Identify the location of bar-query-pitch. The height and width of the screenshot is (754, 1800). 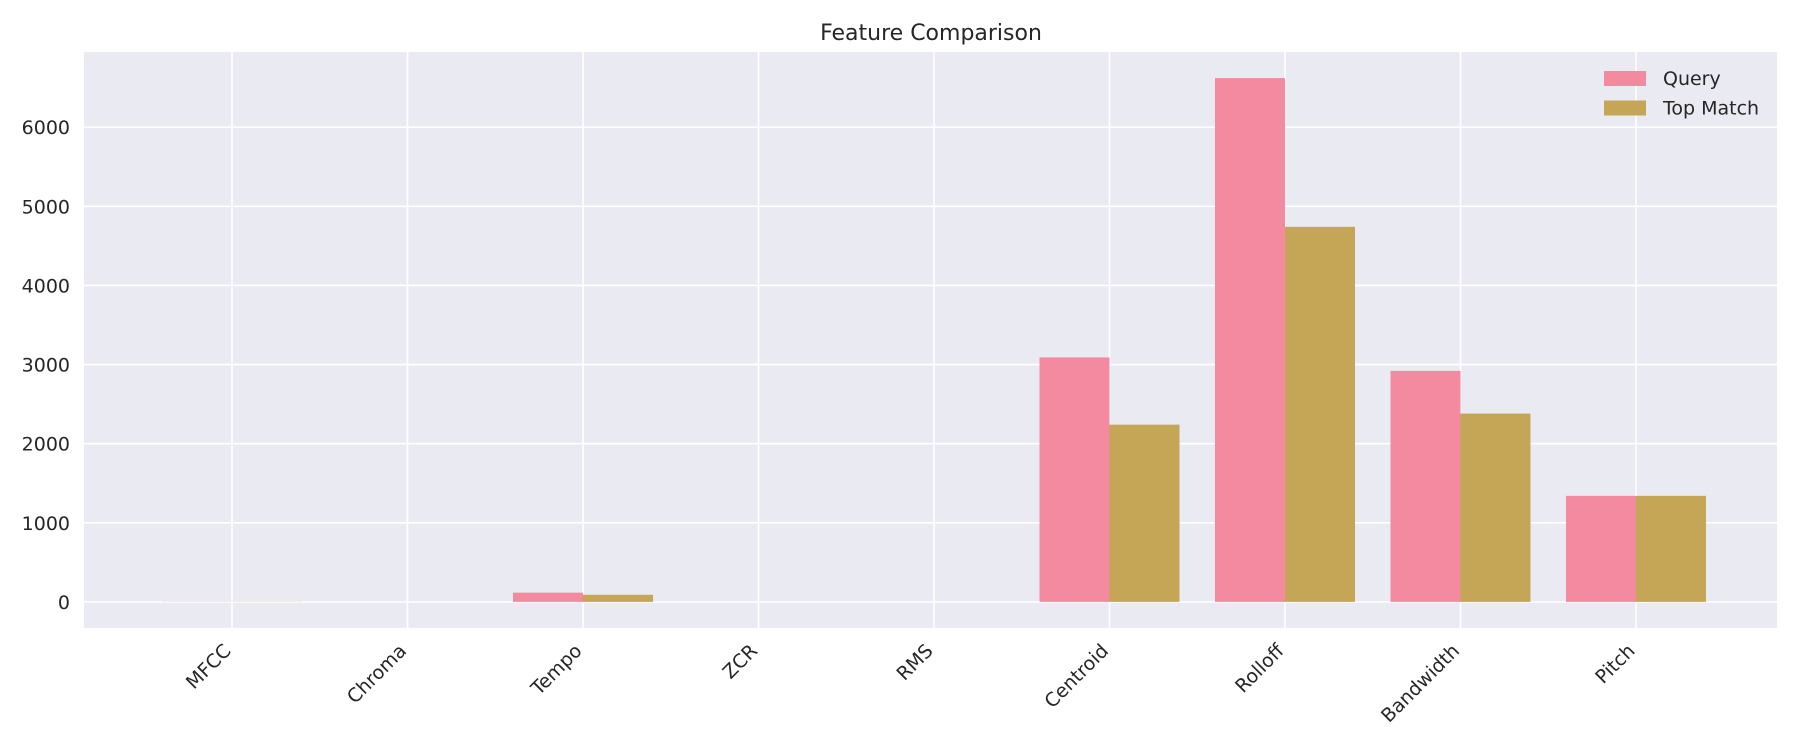
(1601, 549).